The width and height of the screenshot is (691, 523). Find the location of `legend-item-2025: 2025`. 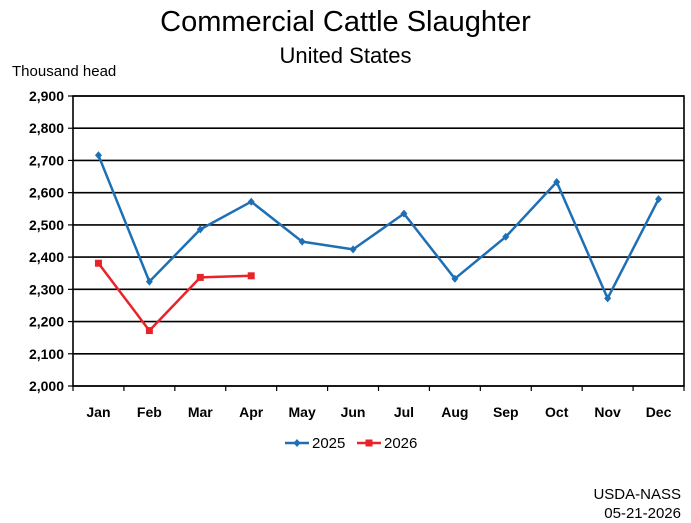

legend-item-2025: 2025 is located at coordinates (315, 443).